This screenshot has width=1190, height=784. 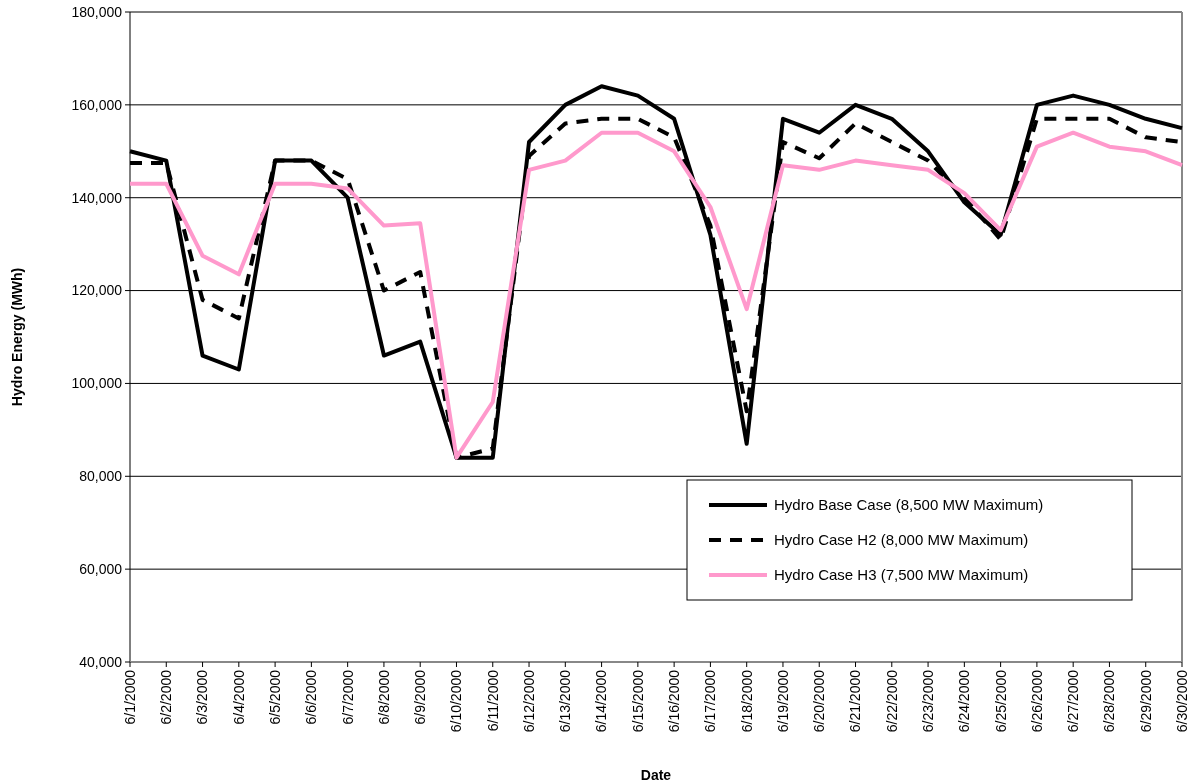 I want to click on y-tick-label: 60,000, so click(x=101, y=569).